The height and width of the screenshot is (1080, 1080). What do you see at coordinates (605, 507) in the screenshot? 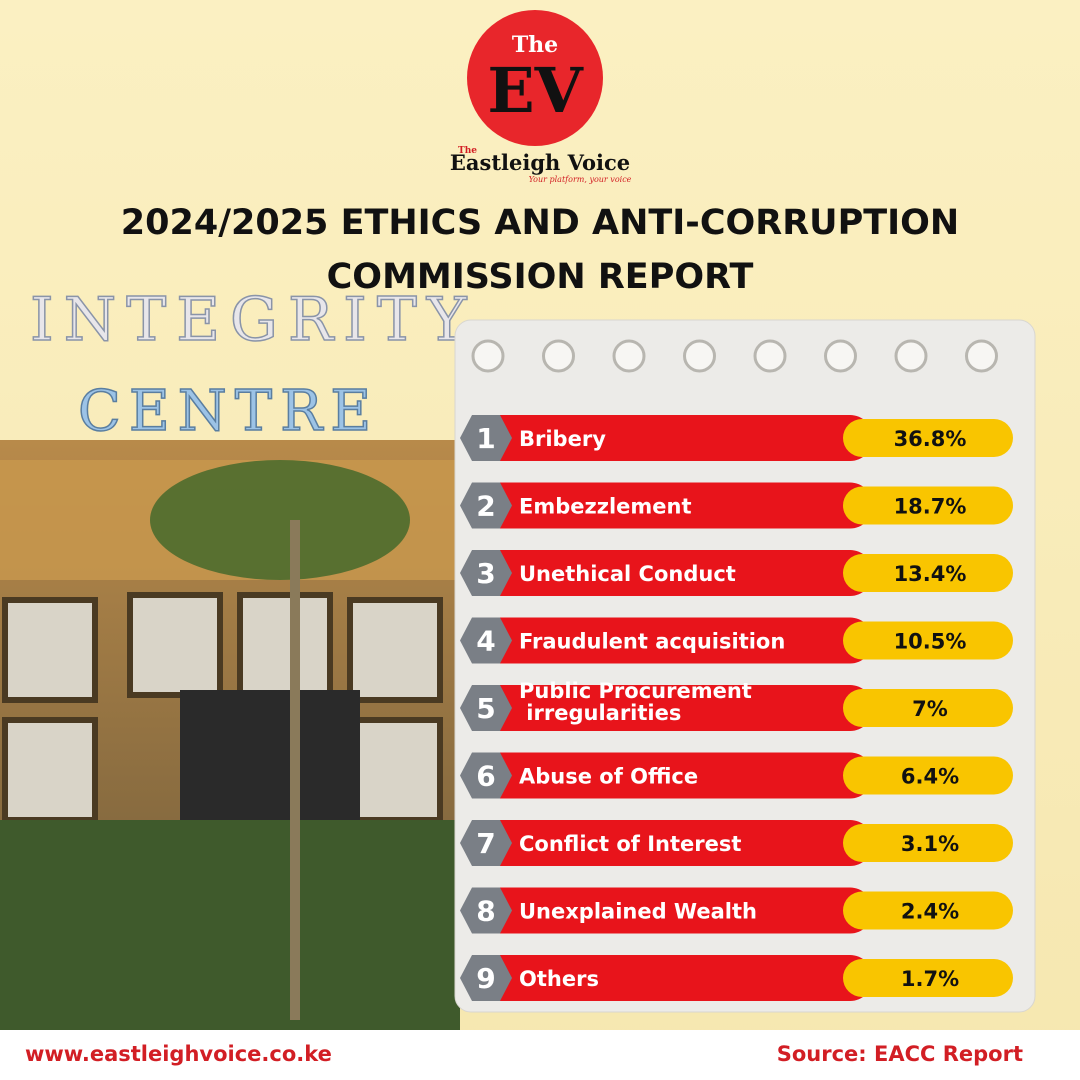
I see `item-label: Embezzlement` at bounding box center [605, 507].